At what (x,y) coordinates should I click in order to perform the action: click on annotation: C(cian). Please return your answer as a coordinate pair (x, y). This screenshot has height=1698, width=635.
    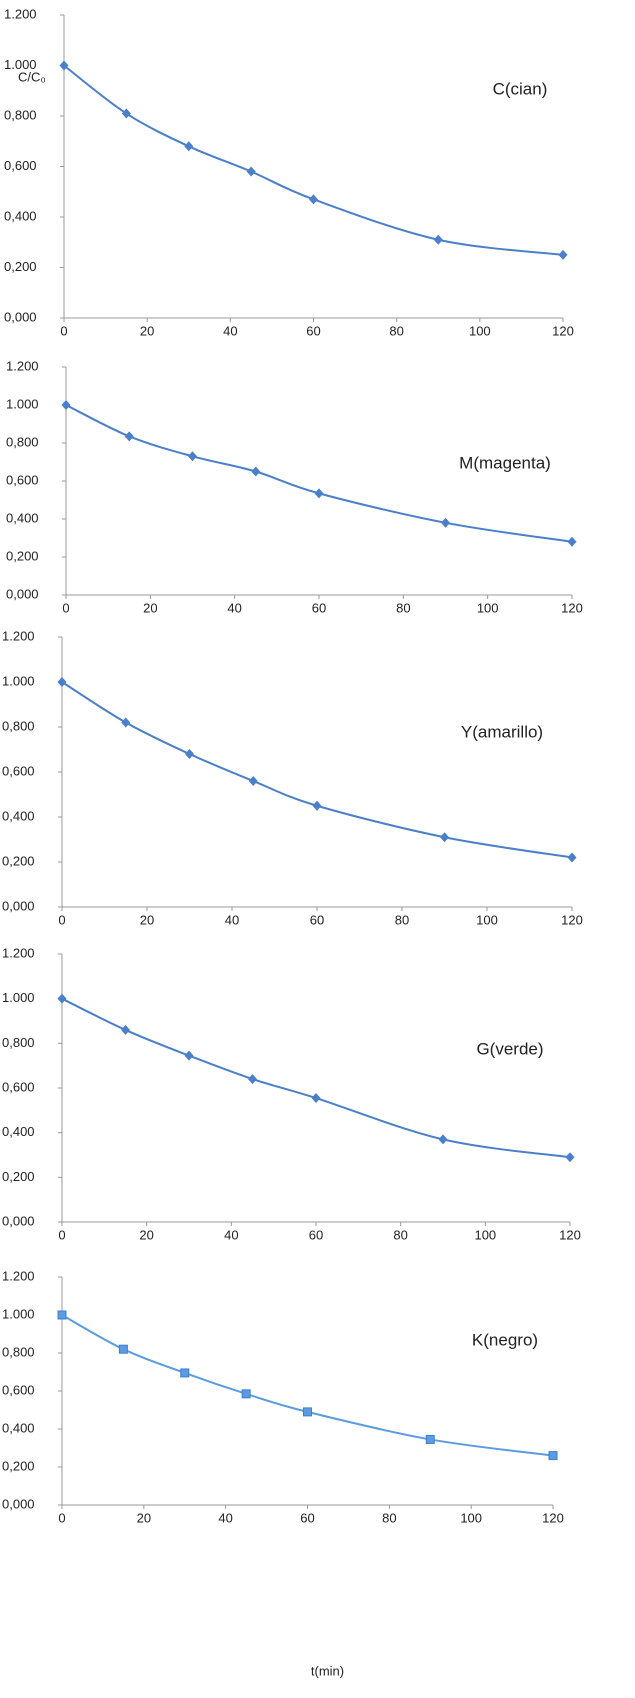
    Looking at the image, I should click on (520, 88).